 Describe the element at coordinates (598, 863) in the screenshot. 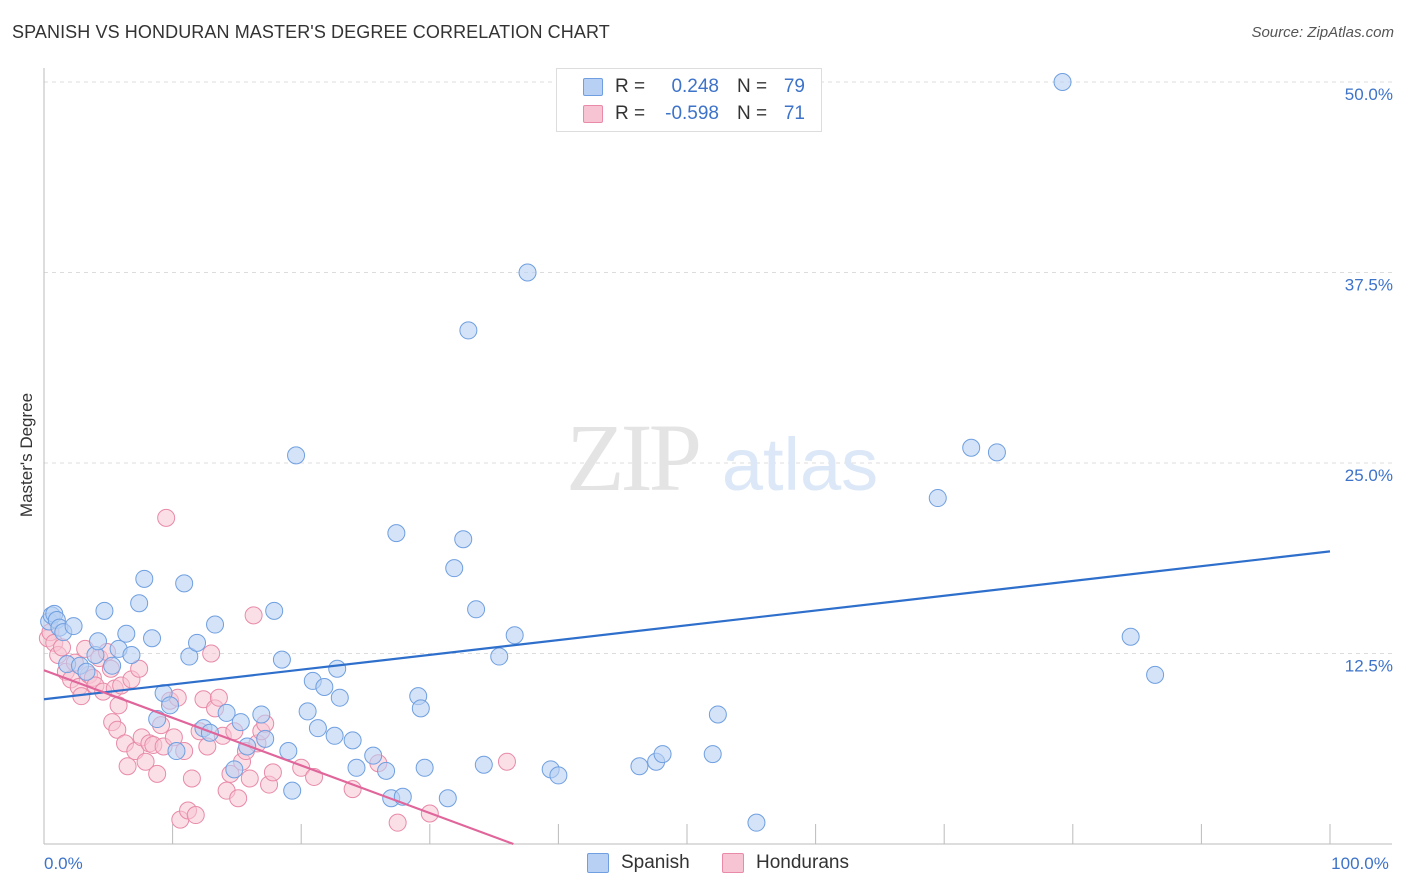

I see `spanish-legend-swatch` at that location.